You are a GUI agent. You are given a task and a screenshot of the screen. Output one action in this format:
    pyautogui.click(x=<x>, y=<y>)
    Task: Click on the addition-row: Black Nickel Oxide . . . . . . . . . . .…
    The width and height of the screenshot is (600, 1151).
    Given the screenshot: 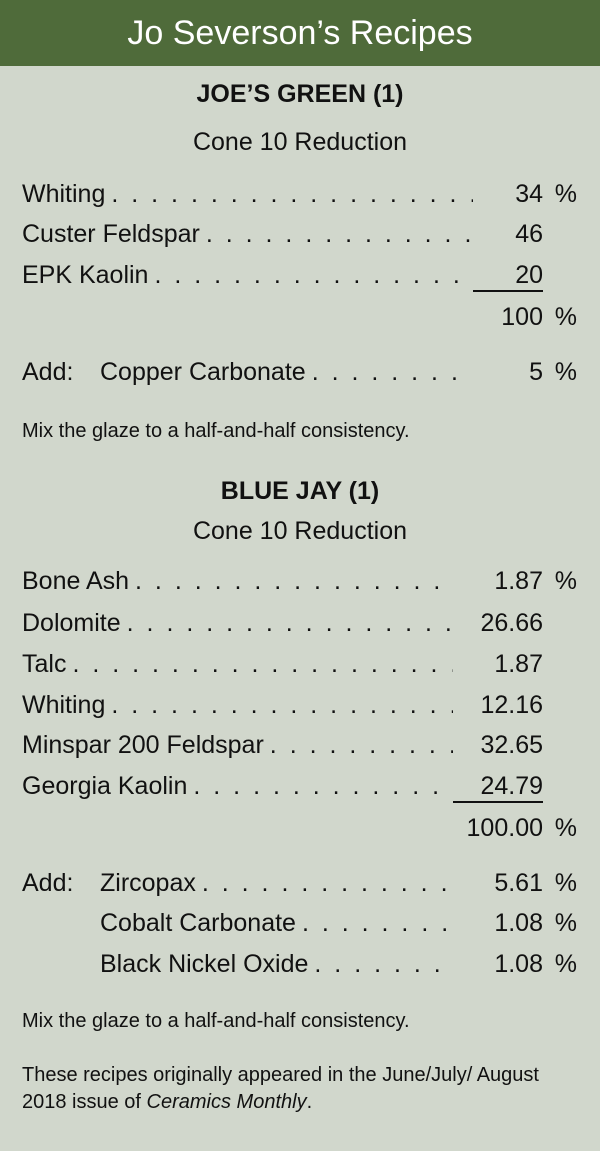 What is the action you would take?
    pyautogui.click(x=299, y=965)
    